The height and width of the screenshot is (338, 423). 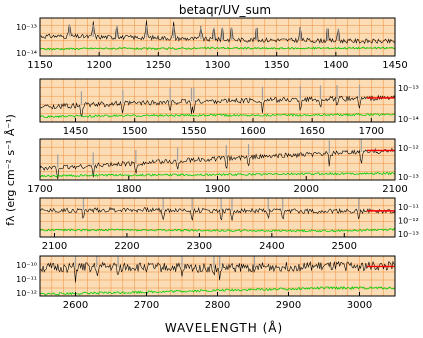 I want to click on x-tick-label: 1650, so click(x=311, y=131).